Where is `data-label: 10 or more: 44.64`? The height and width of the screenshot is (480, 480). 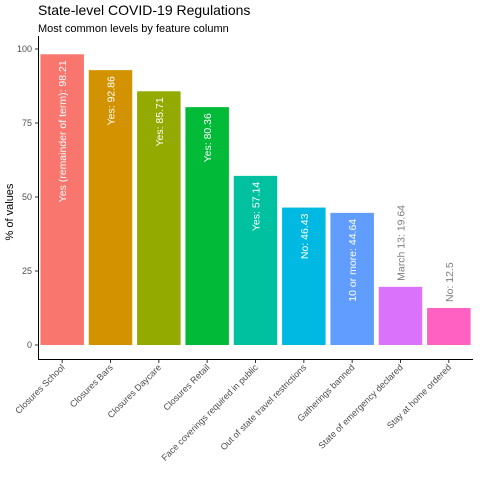 data-label: 10 or more: 44.64 is located at coordinates (353, 260).